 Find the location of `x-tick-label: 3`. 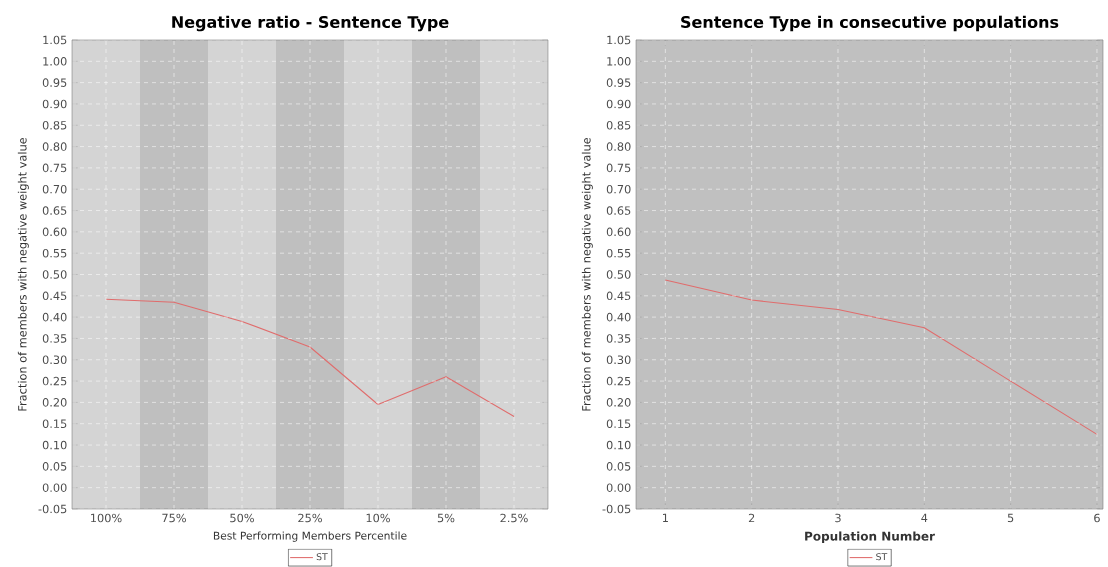

x-tick-label: 3 is located at coordinates (838, 518).